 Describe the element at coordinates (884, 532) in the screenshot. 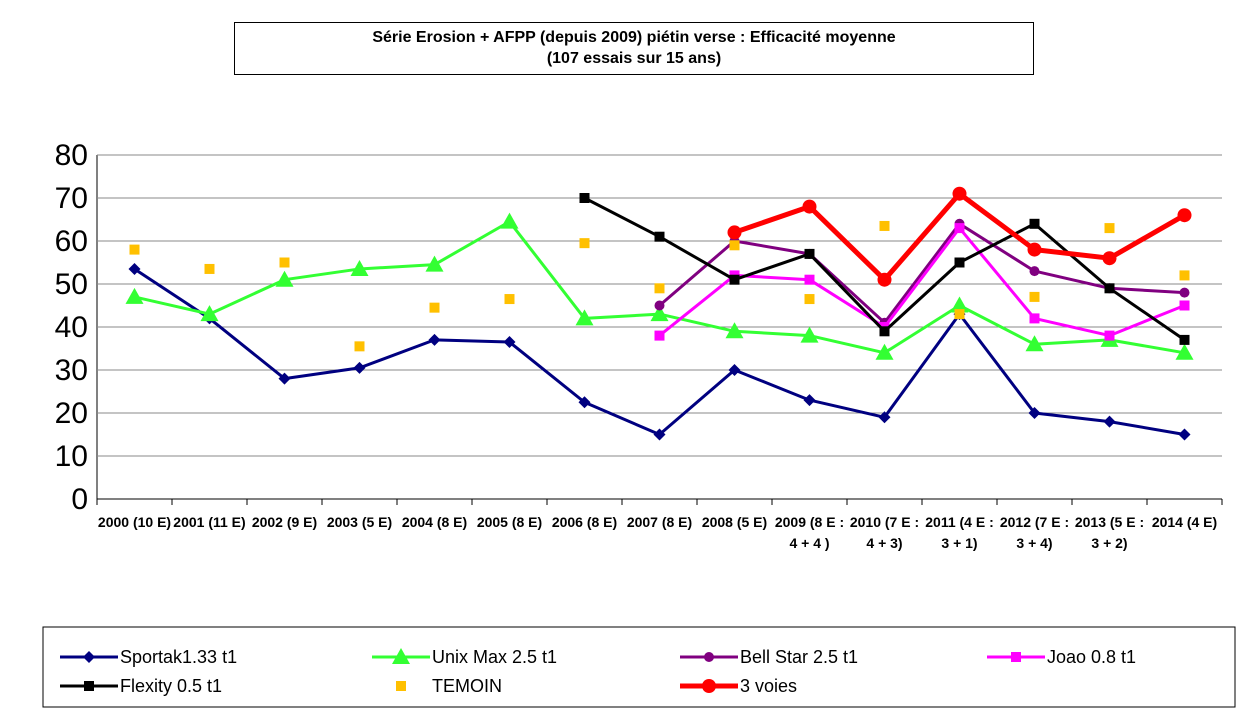

I see `x-tick-label: 2010 (7 E : 4 + 3)` at that location.